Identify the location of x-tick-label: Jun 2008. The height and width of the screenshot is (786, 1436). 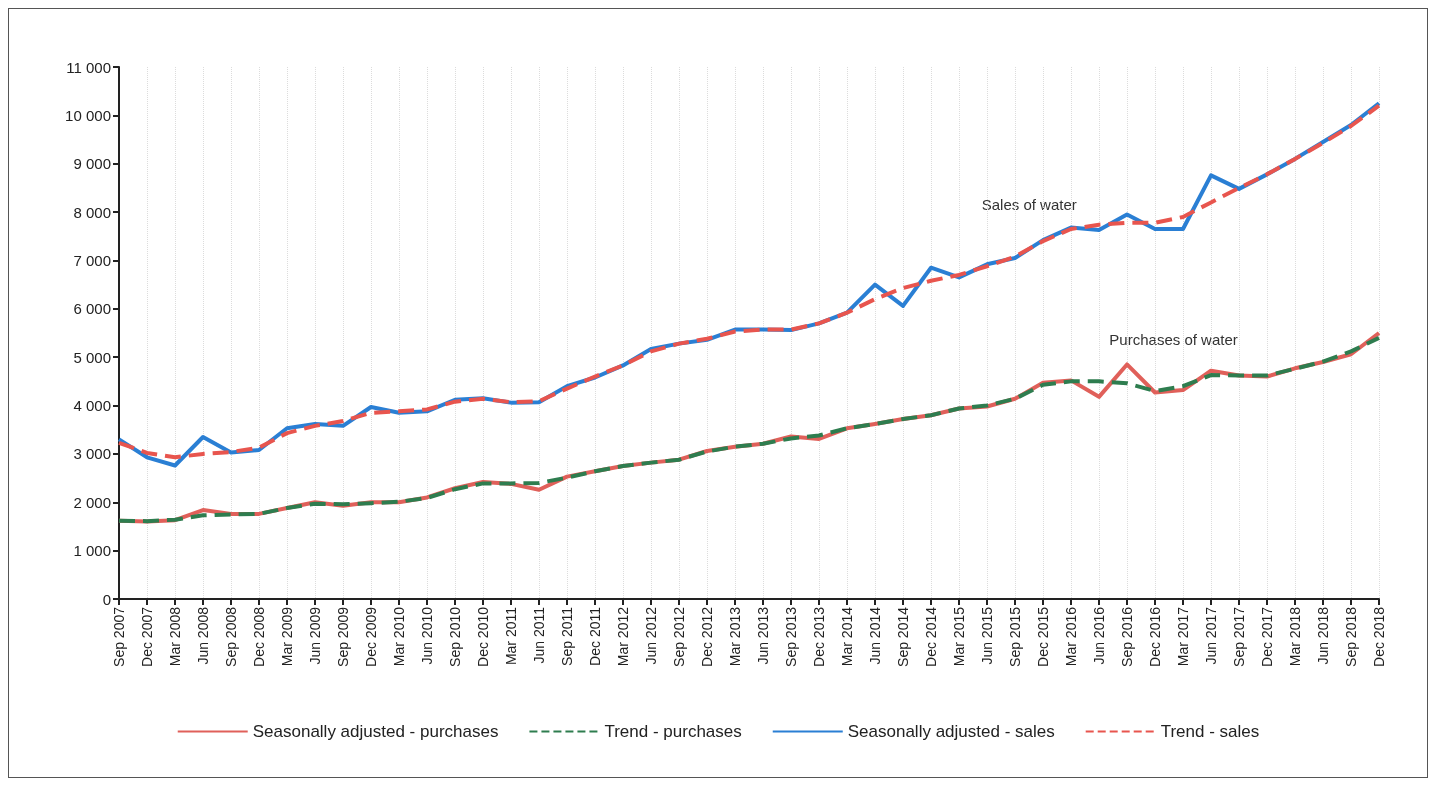
(203, 635).